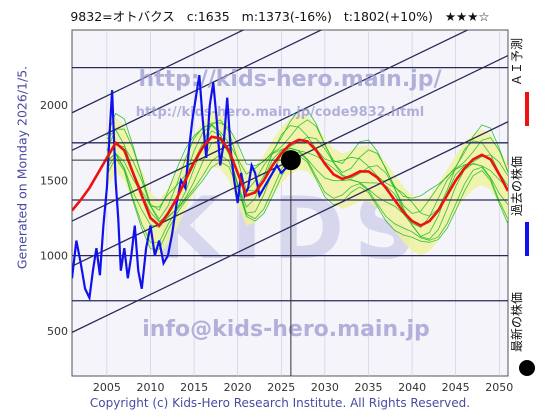 This screenshot has width=560, height=420. Describe the element at coordinates (456, 387) in the screenshot. I see `x-tick-label: 2045` at that location.